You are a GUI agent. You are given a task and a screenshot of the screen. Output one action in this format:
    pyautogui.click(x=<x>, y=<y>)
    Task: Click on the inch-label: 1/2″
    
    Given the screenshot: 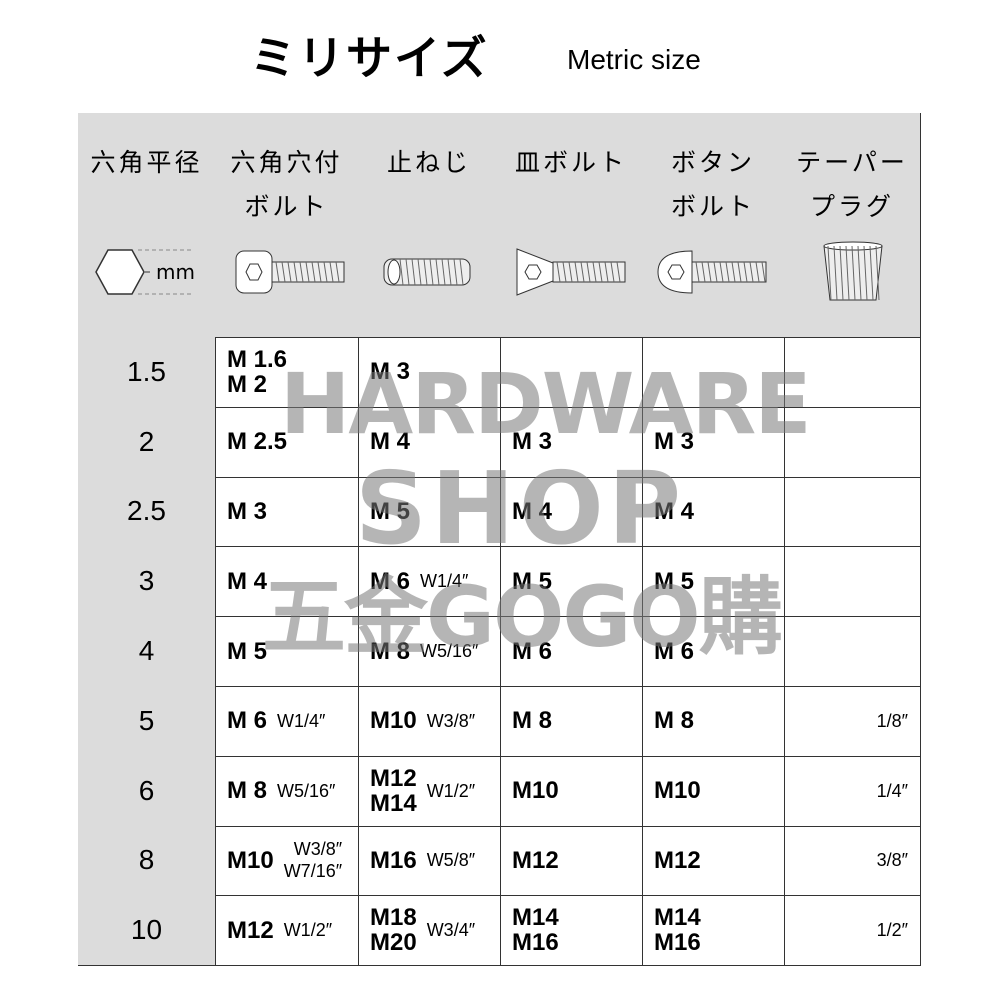 What is the action you would take?
    pyautogui.click(x=892, y=930)
    